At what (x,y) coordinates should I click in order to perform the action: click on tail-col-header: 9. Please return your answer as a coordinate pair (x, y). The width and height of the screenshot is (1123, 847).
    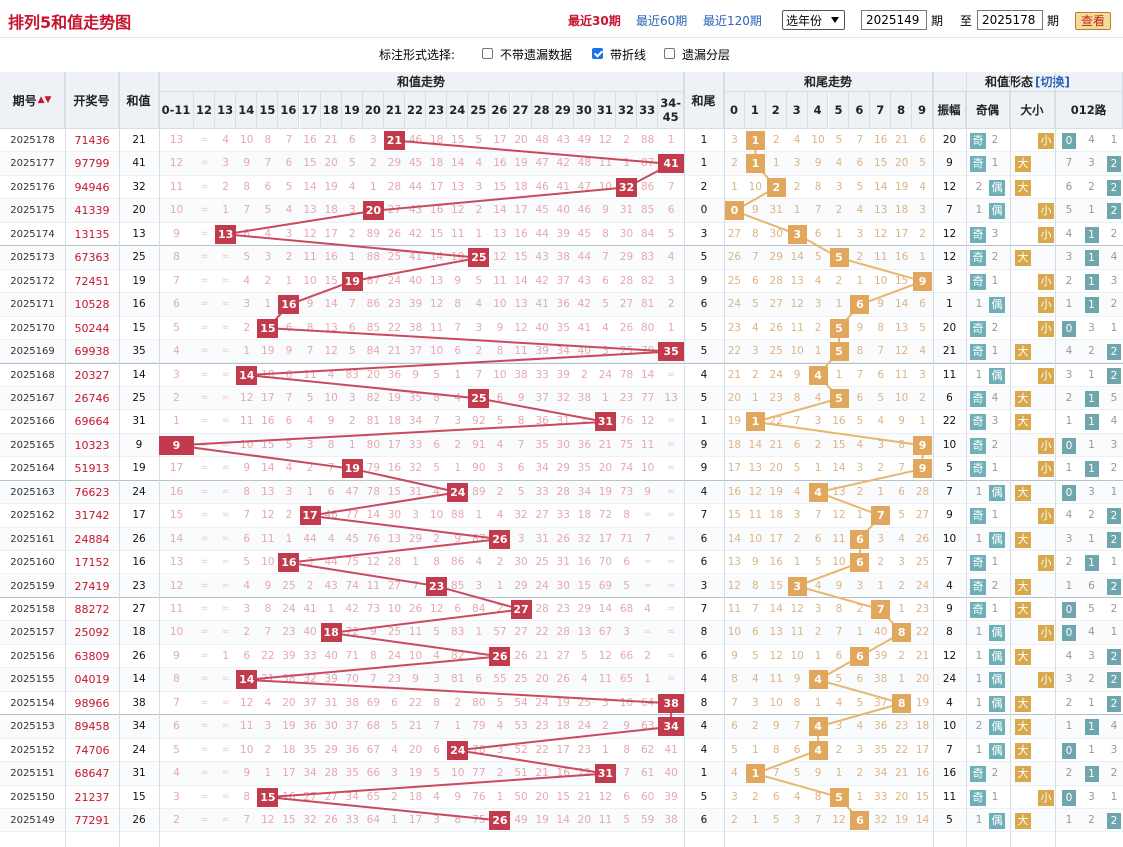
    Looking at the image, I should click on (922, 110).